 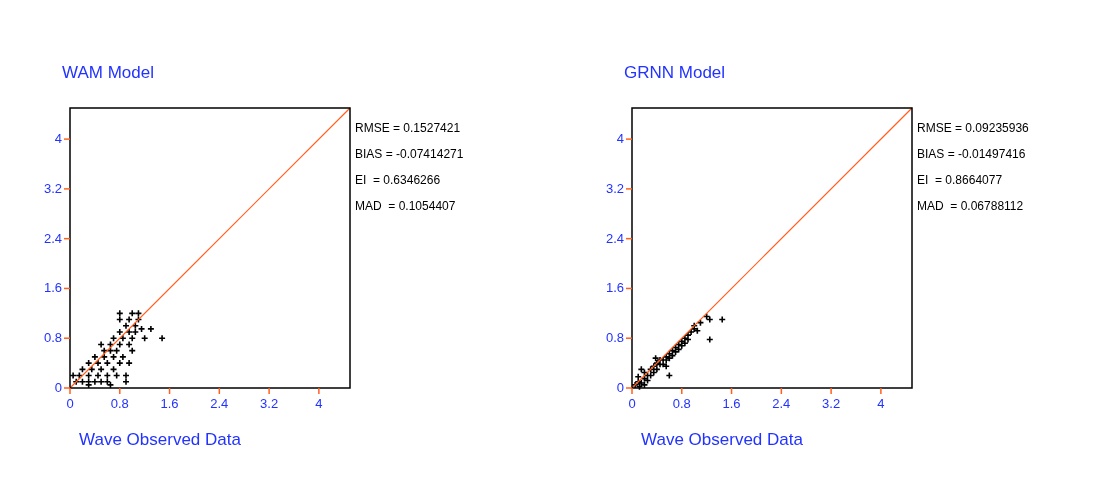 What do you see at coordinates (971, 154) in the screenshot?
I see `text: BIAS = -0.01497416` at bounding box center [971, 154].